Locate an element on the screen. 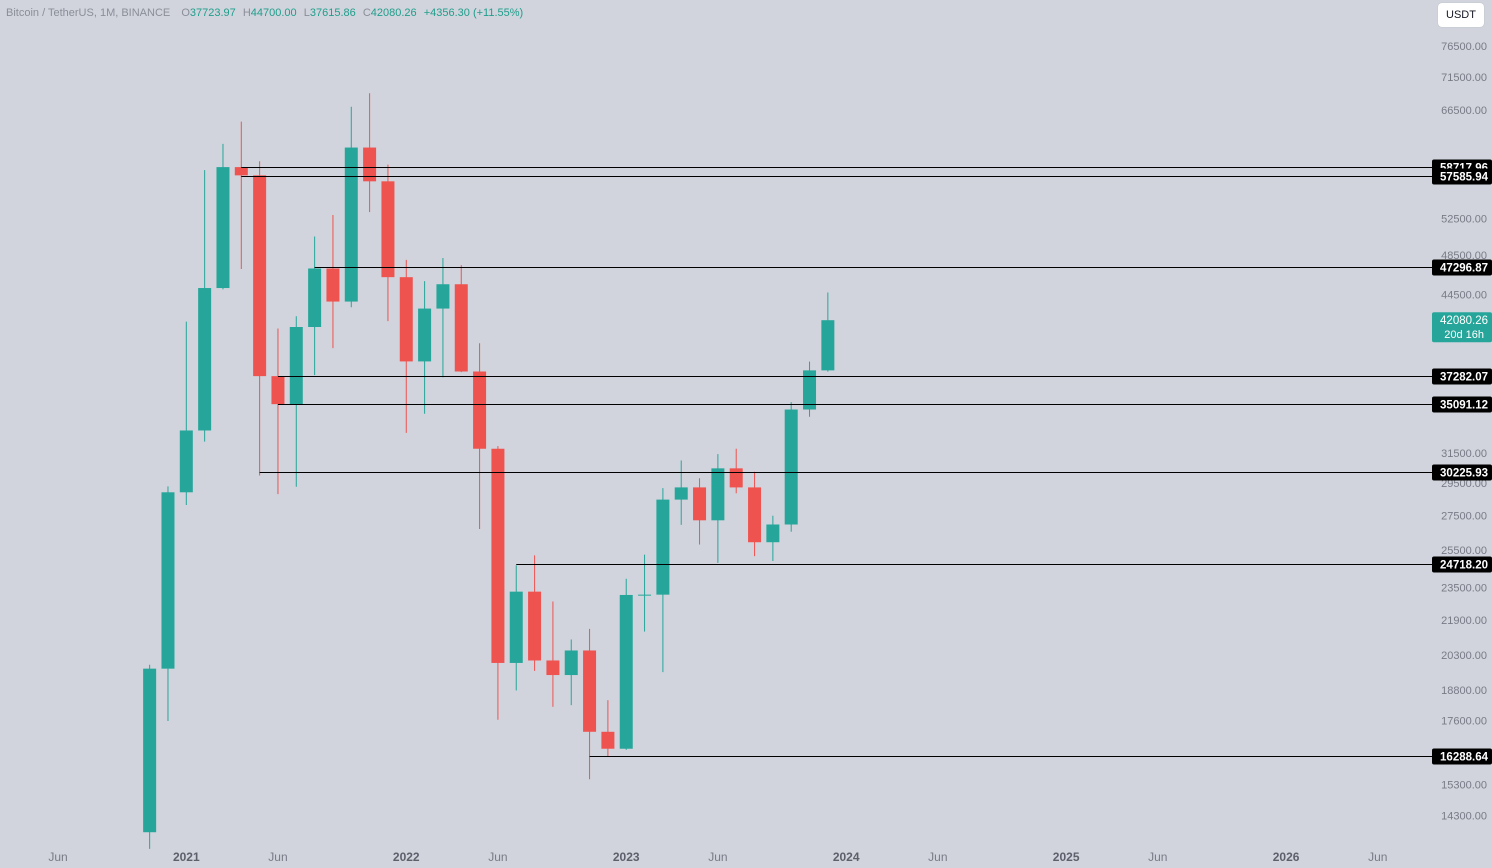 The image size is (1492, 868). open-value: 37723.97 is located at coordinates (212, 13).